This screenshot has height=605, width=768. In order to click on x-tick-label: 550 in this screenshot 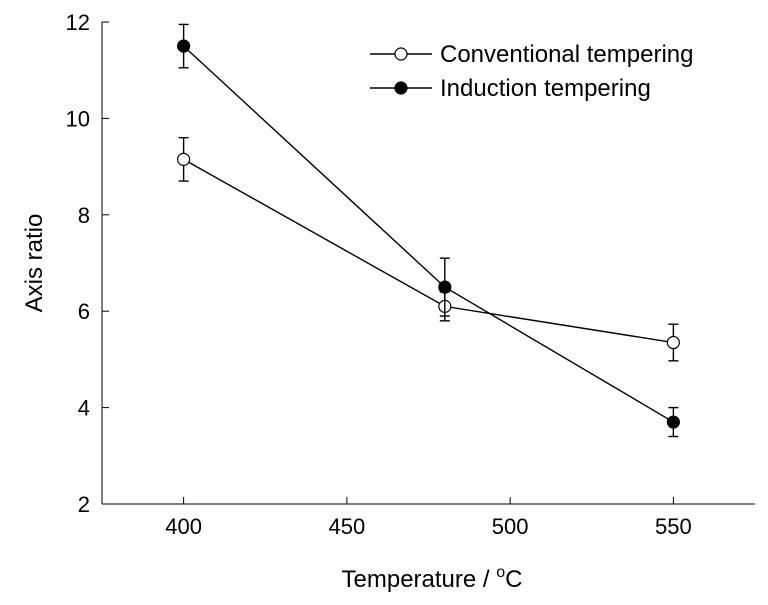, I will do `click(673, 526)`.